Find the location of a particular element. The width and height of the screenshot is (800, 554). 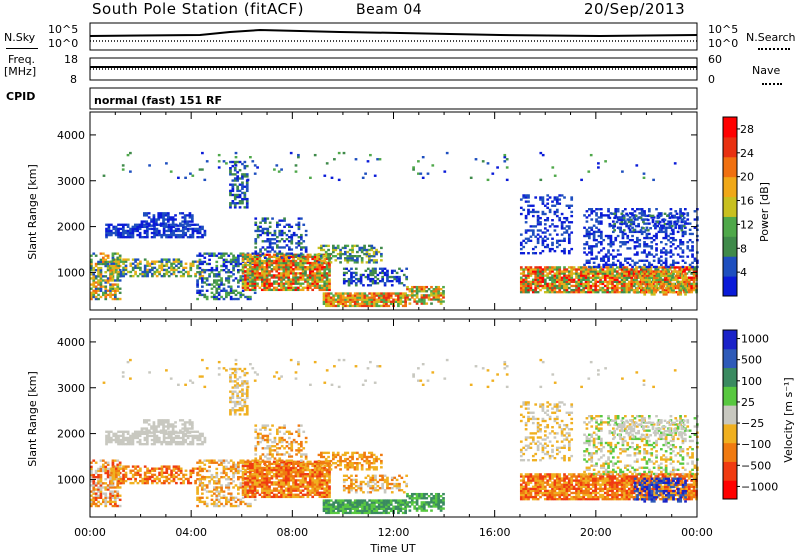

noise-tick-top: 10^5 is located at coordinates (63, 29).